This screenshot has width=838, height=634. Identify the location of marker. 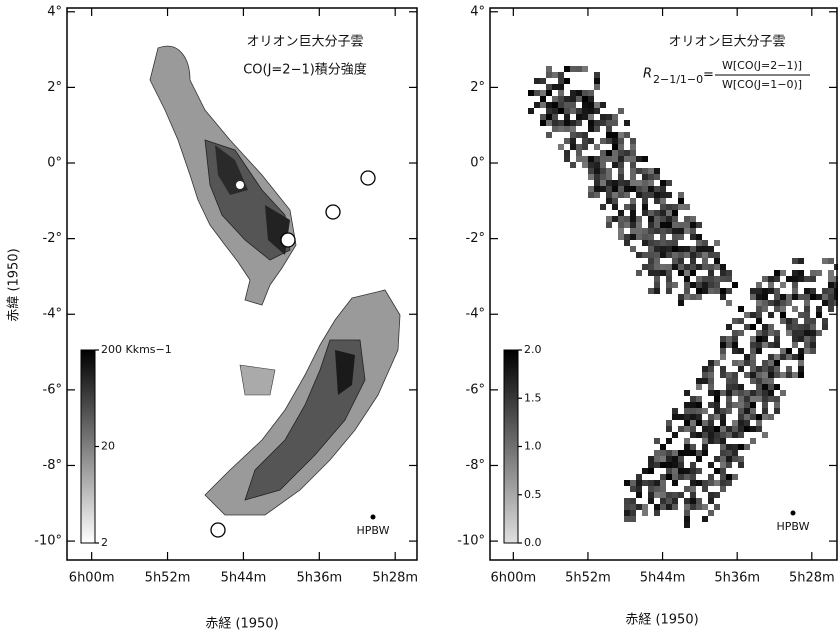
(218, 530).